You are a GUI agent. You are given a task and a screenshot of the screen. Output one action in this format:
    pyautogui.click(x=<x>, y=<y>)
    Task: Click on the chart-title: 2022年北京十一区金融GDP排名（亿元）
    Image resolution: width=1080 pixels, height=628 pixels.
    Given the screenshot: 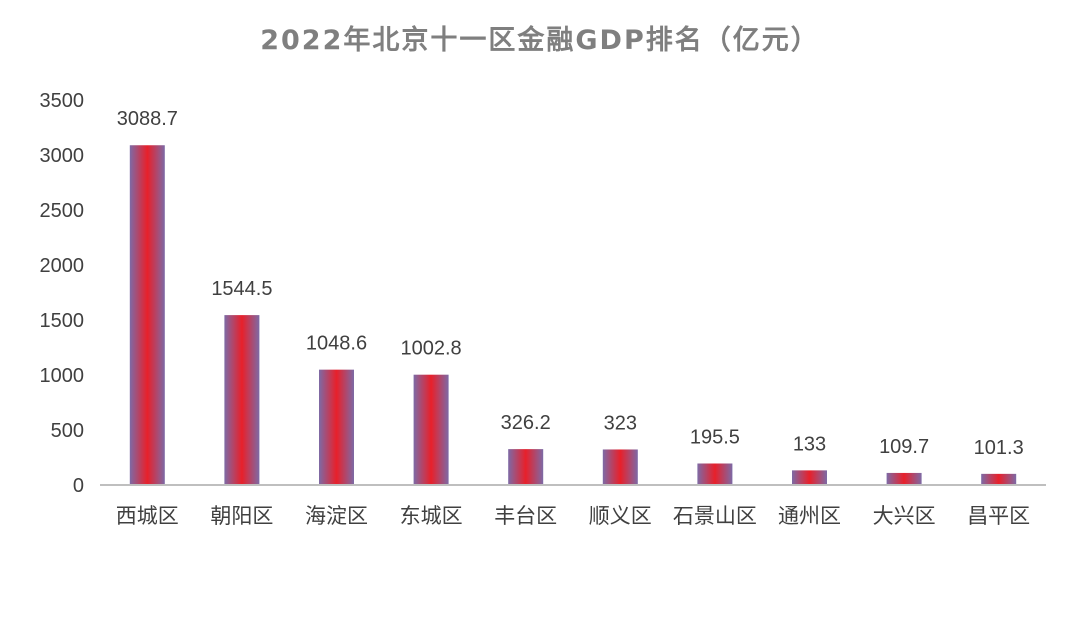 What is the action you would take?
    pyautogui.click(x=540, y=40)
    